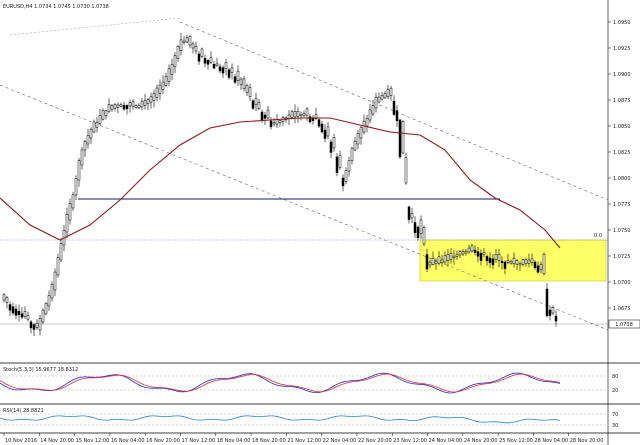  What do you see at coordinates (21, 441) in the screenshot?
I see `time-label: 10 Nov 2016` at bounding box center [21, 441].